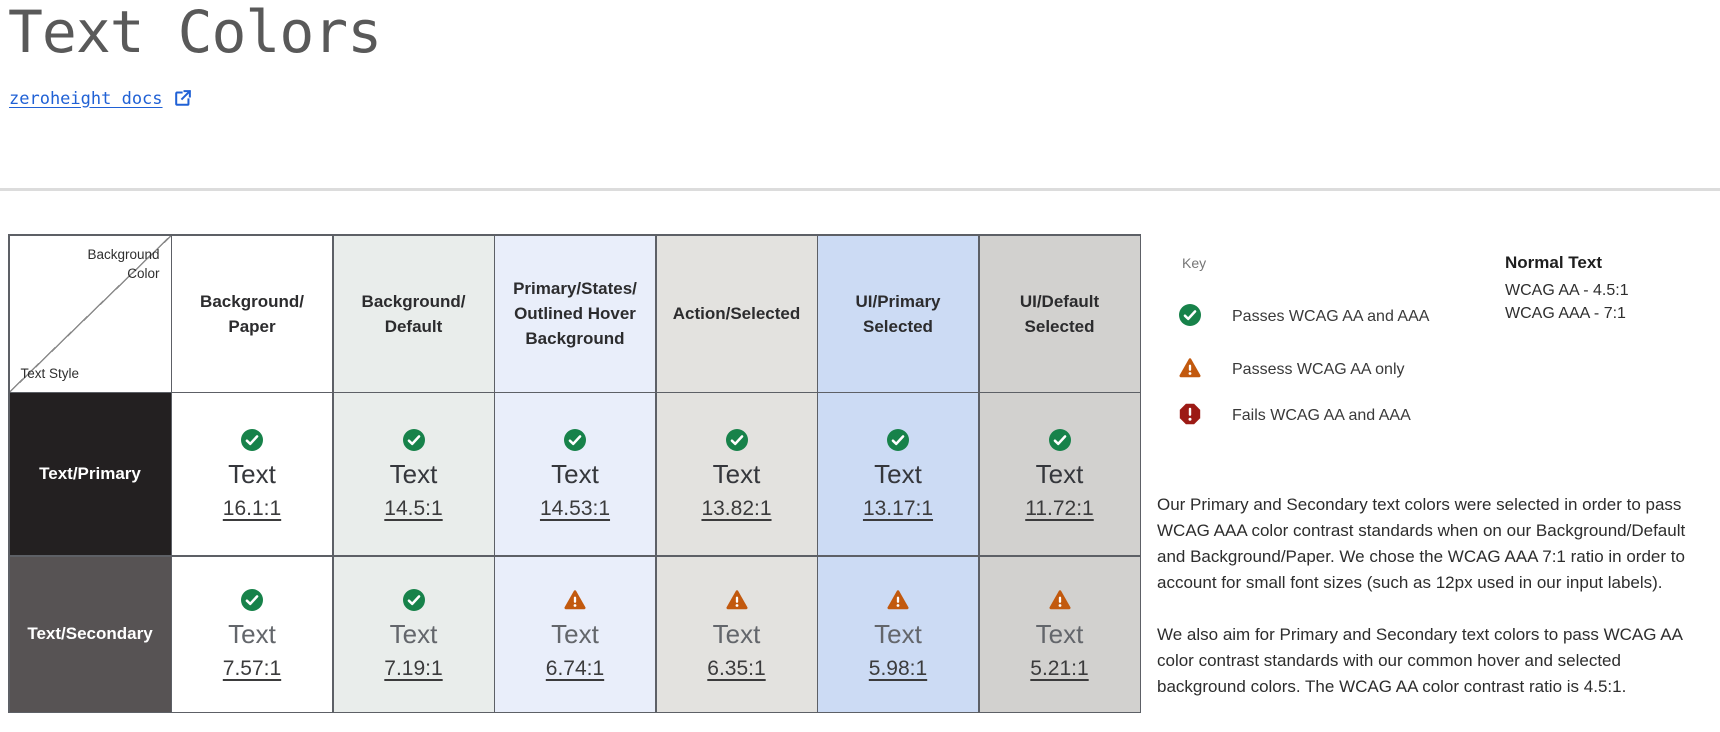 The image size is (1720, 732). I want to click on table-corner-cell: Background Color Text Style, so click(90, 313).